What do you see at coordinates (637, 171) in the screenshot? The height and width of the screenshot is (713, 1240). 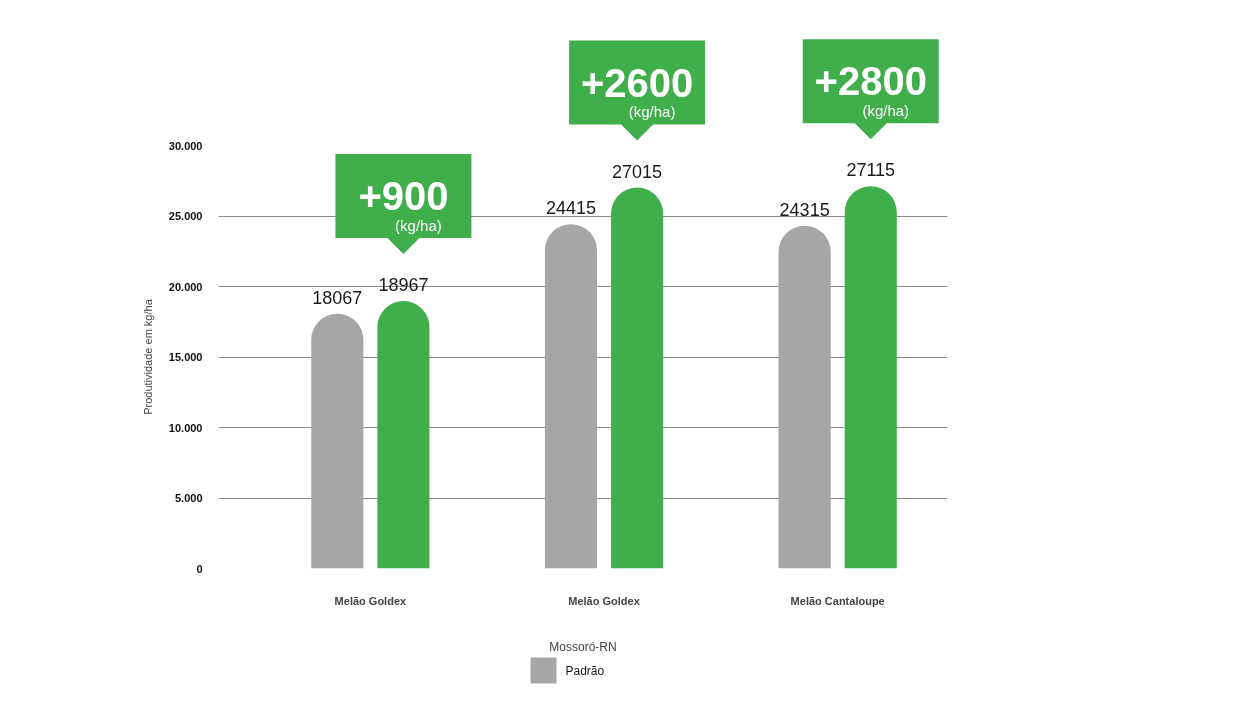 I see `data-label: 27015` at bounding box center [637, 171].